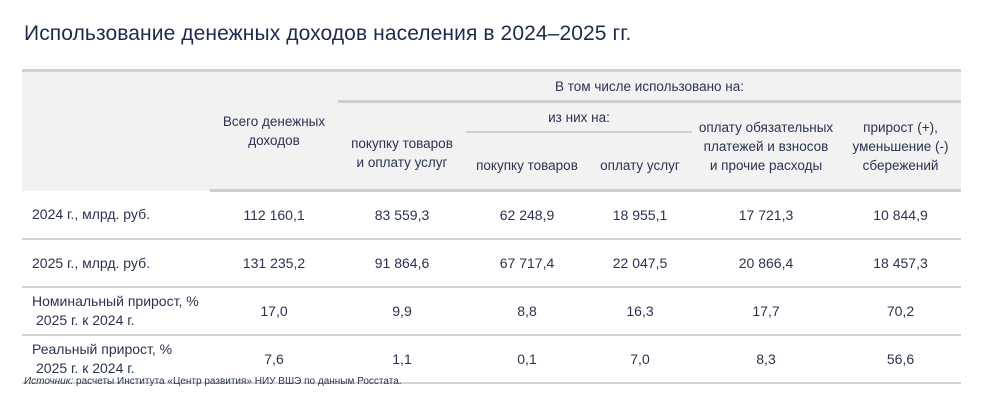 This screenshot has width=1000, height=413. Describe the element at coordinates (49, 381) in the screenshot. I see `source-label: Источник:` at that location.